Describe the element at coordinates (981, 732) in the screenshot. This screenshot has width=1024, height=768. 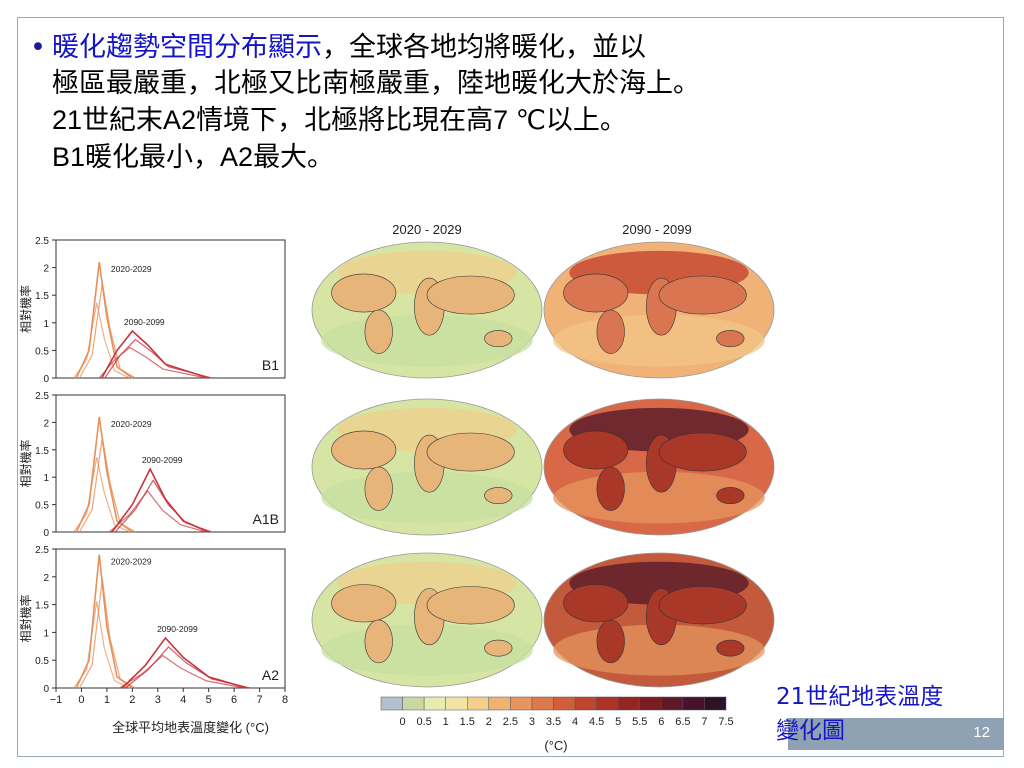
I see `page-number: 12` at that location.